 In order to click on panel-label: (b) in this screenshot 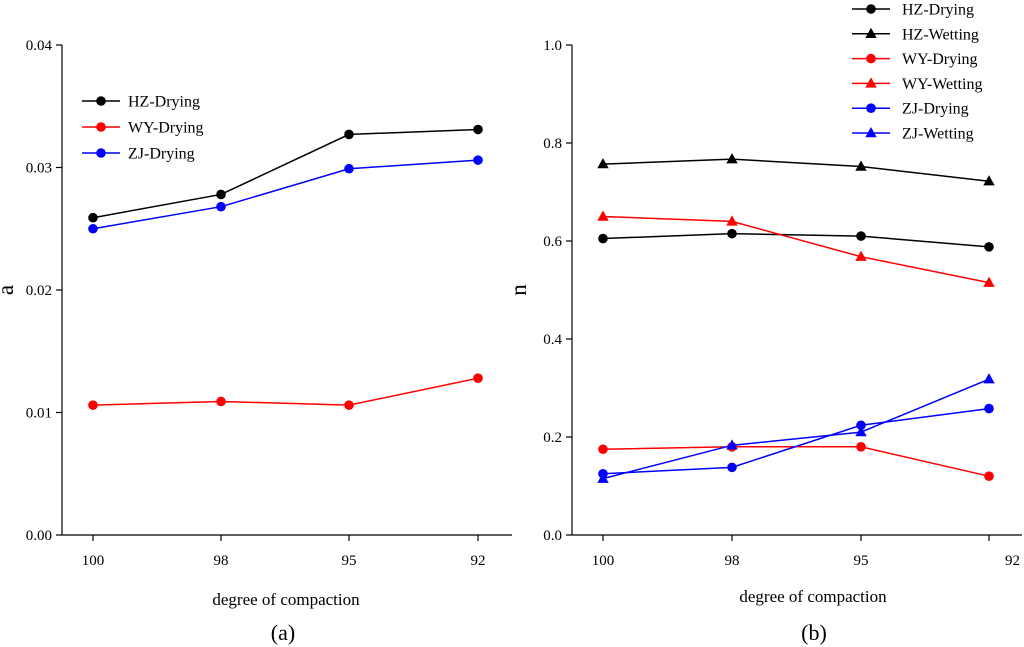, I will do `click(814, 632)`.